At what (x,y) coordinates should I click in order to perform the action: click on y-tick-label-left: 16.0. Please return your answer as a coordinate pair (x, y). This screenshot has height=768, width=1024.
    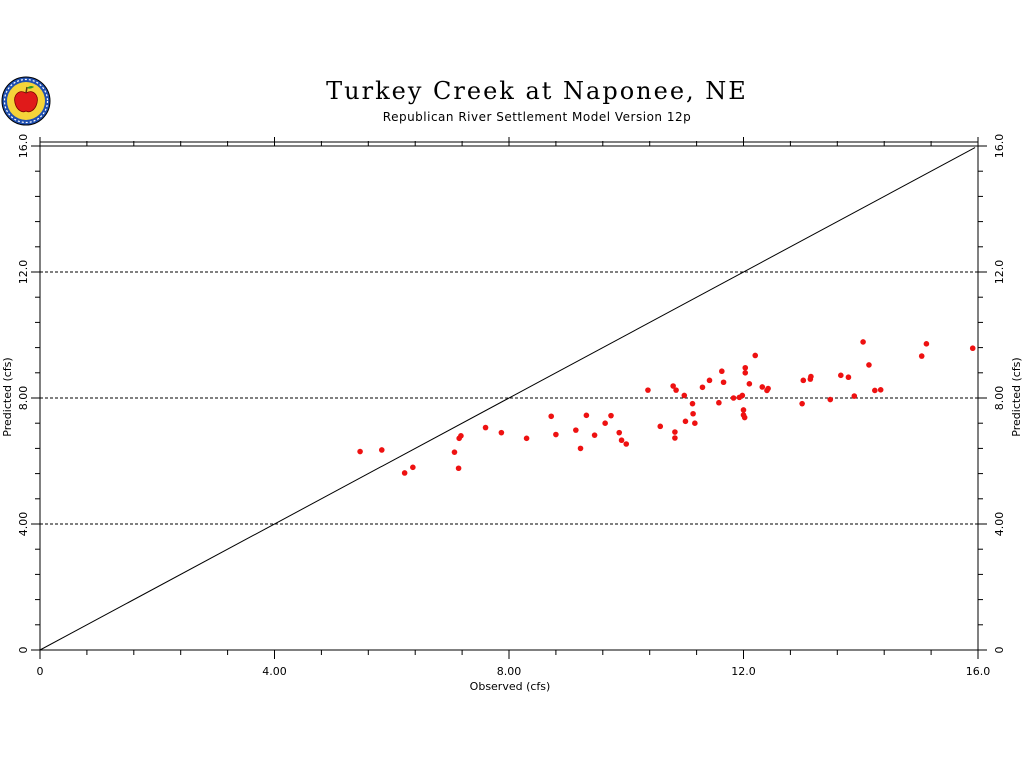
    Looking at the image, I should click on (23, 146).